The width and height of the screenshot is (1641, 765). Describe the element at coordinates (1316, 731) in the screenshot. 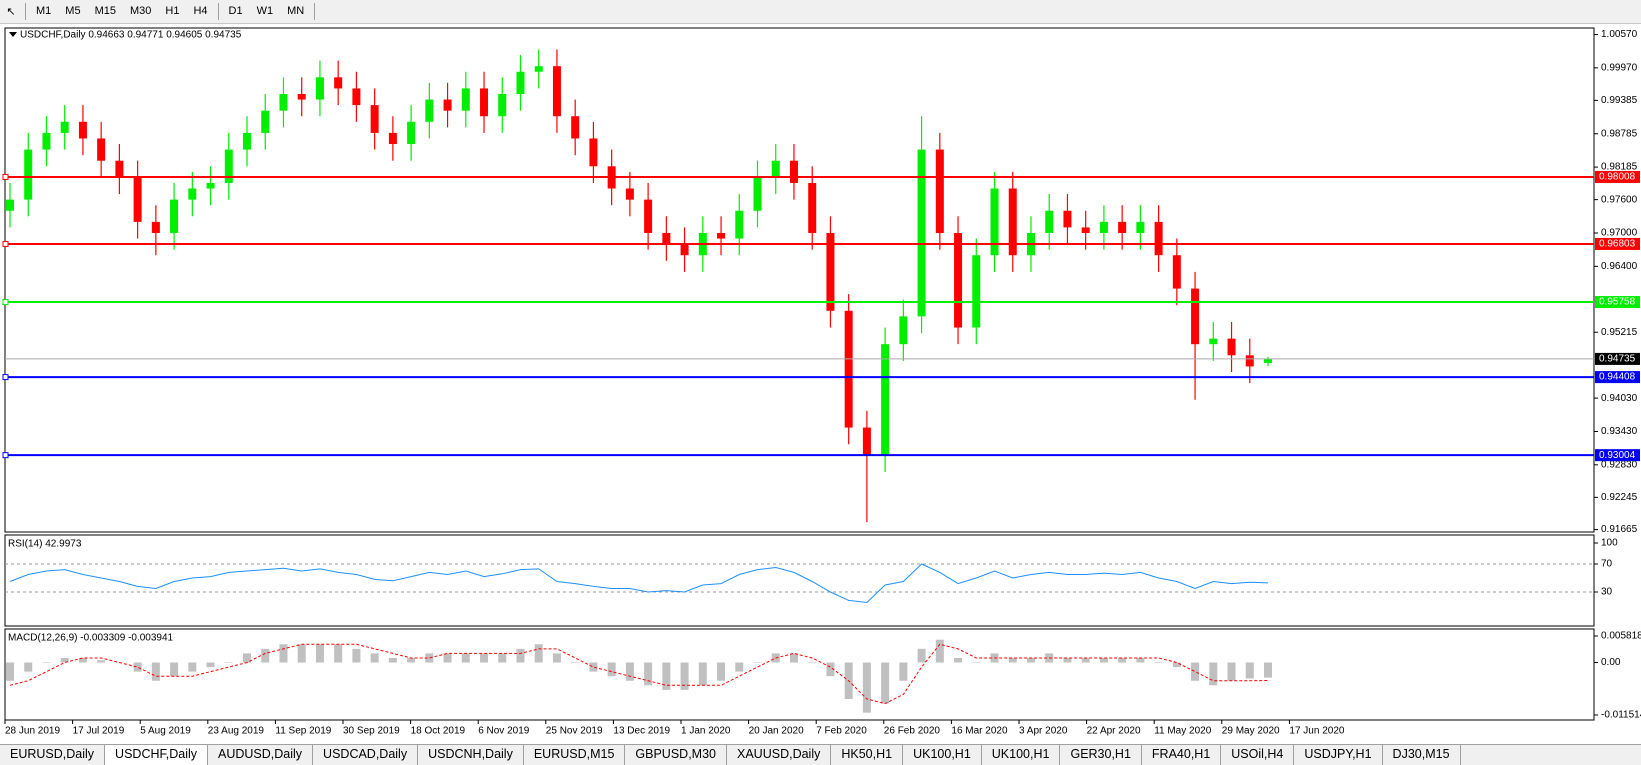

I see `x-tick-label: 17 Jun 2020` at that location.